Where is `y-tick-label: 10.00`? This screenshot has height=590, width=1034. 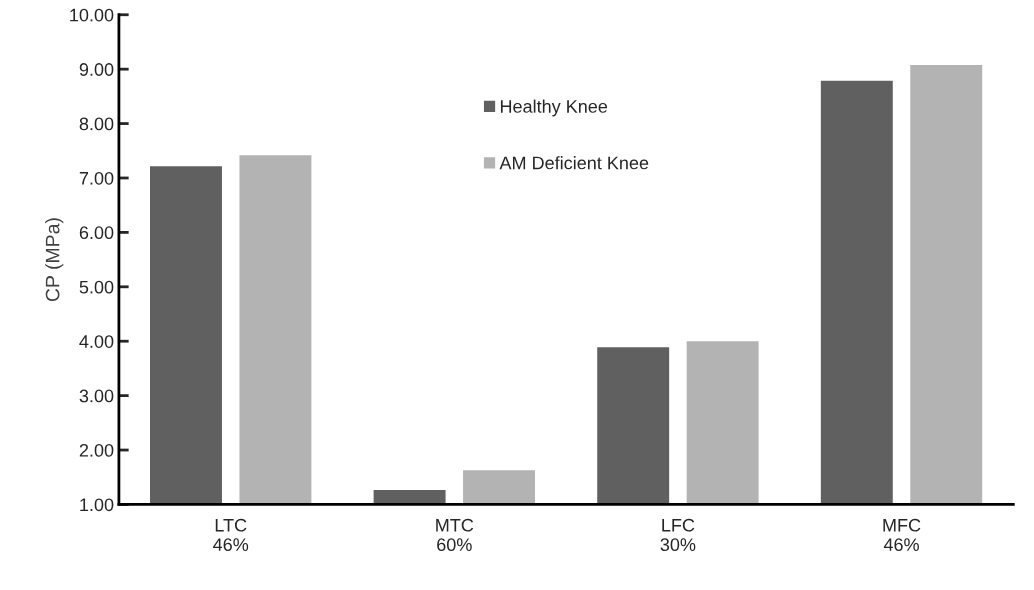 y-tick-label: 10.00 is located at coordinates (92, 15).